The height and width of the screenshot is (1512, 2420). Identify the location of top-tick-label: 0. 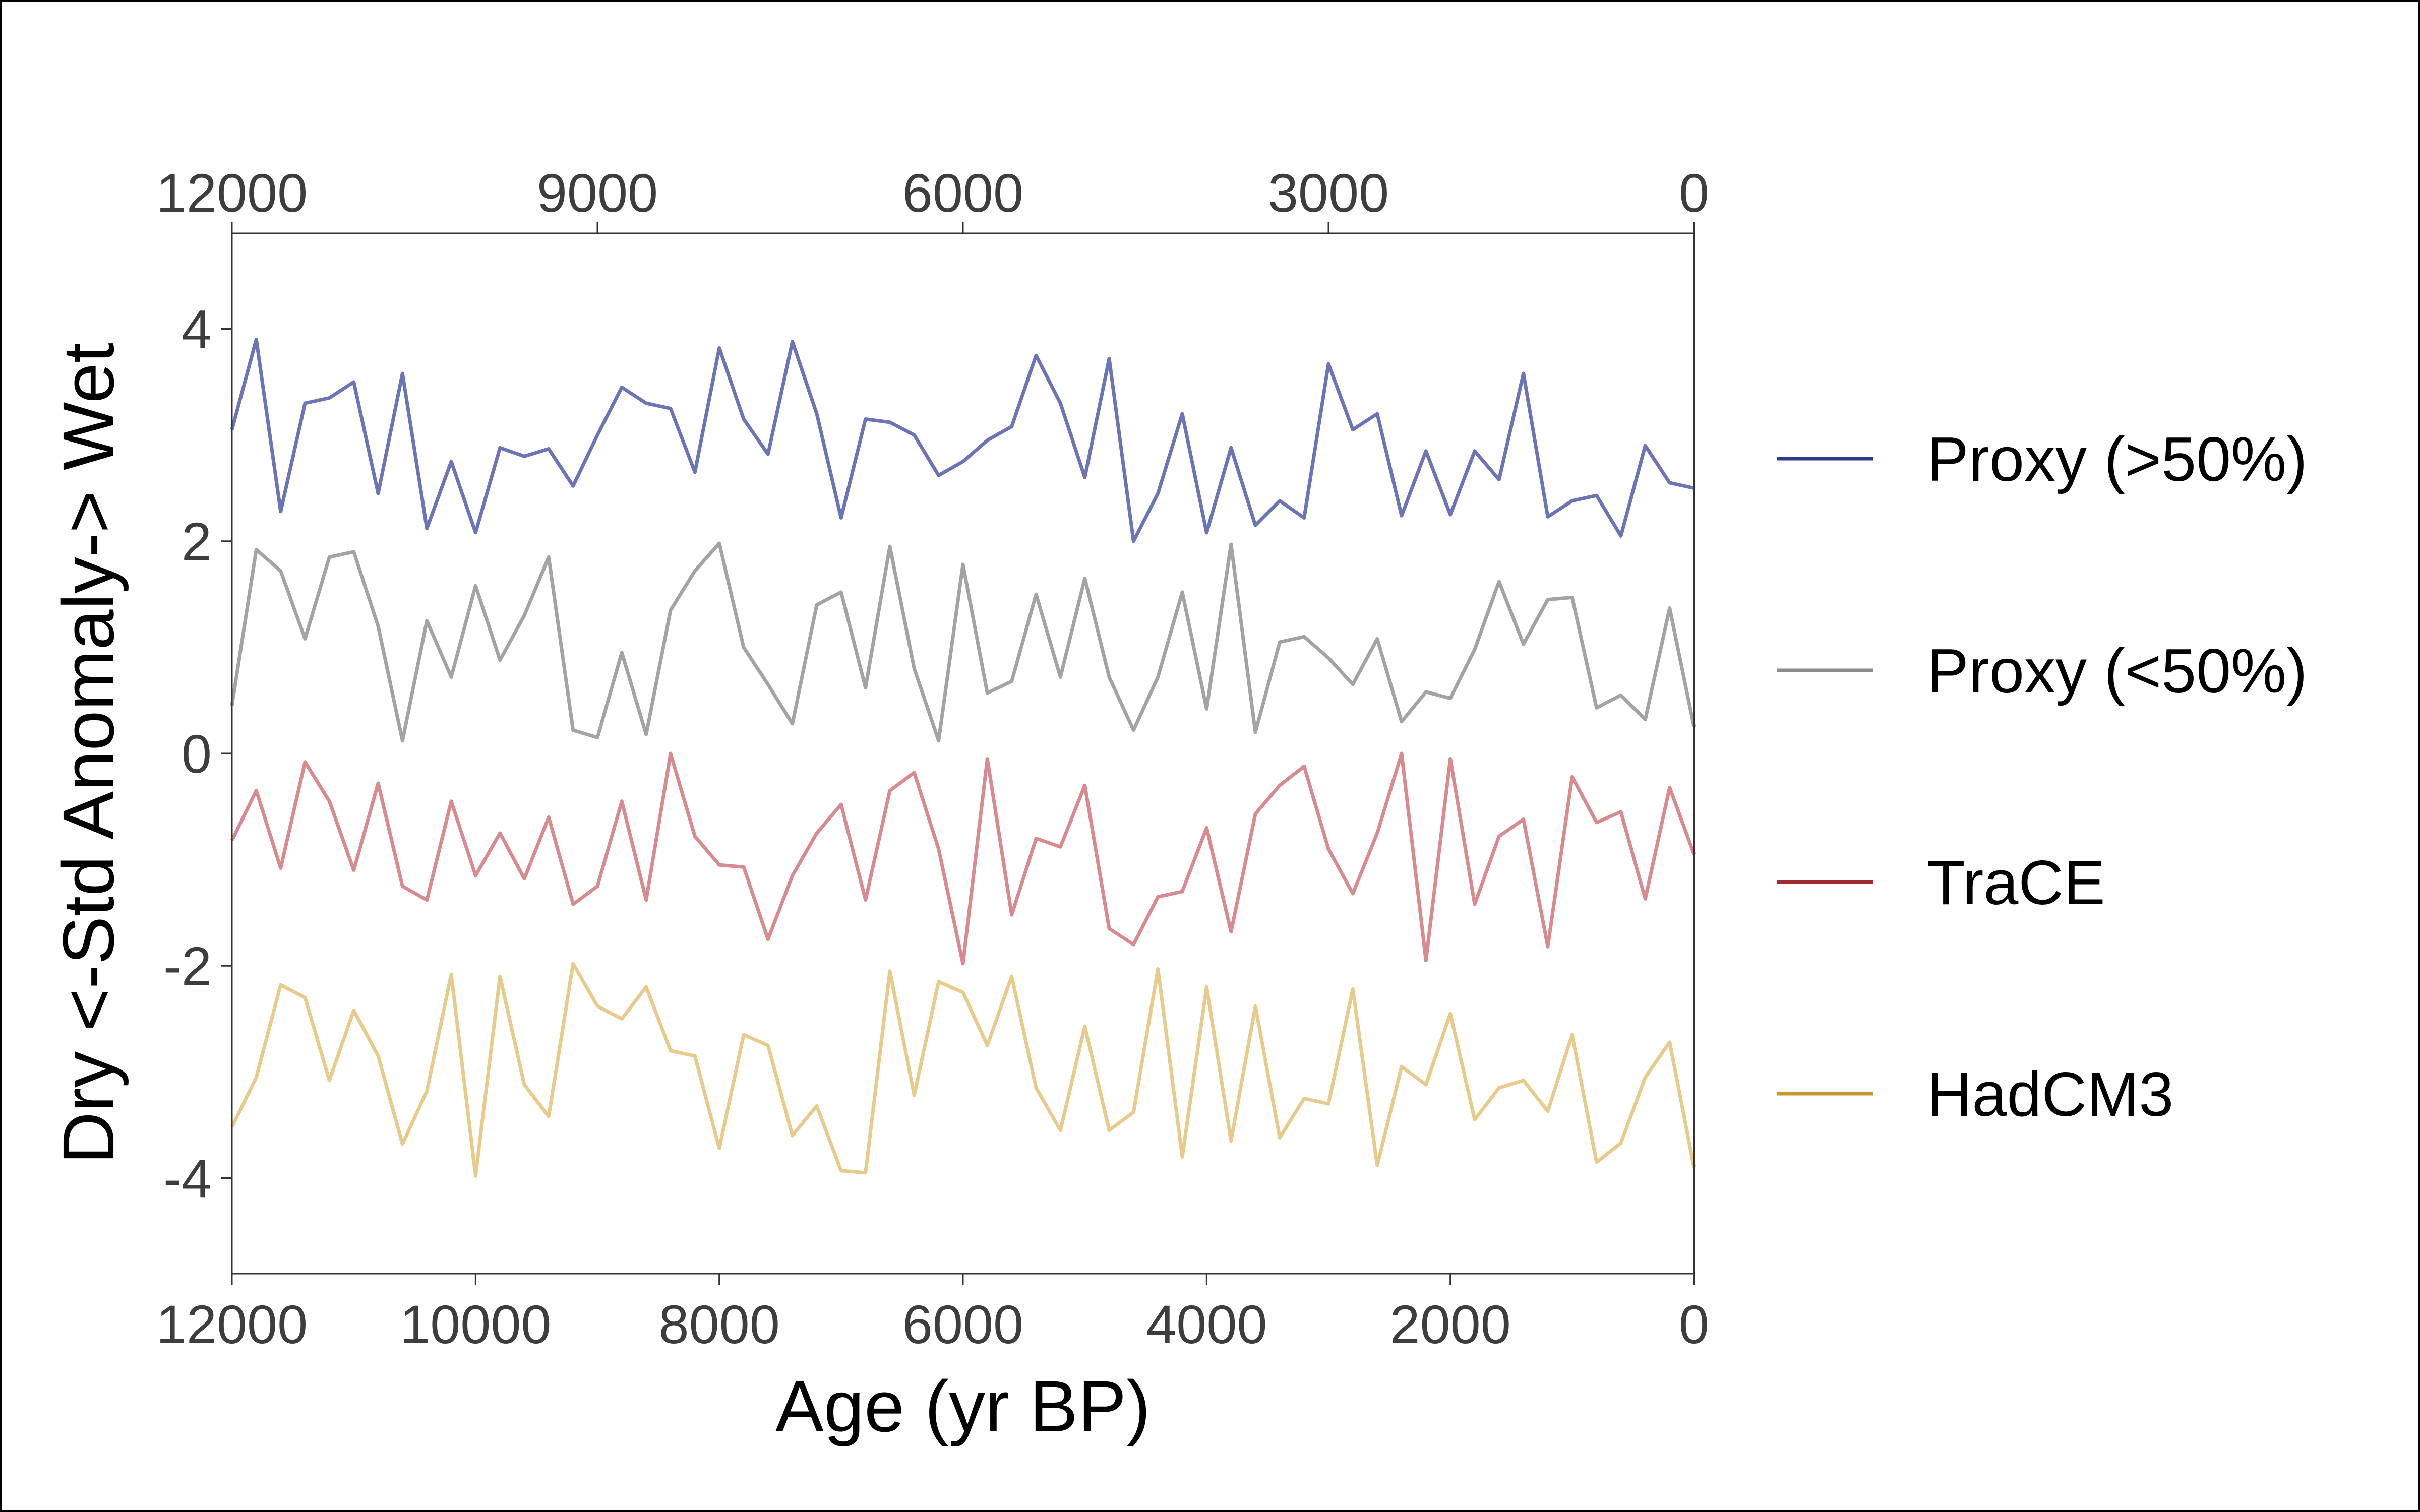
(1694, 192).